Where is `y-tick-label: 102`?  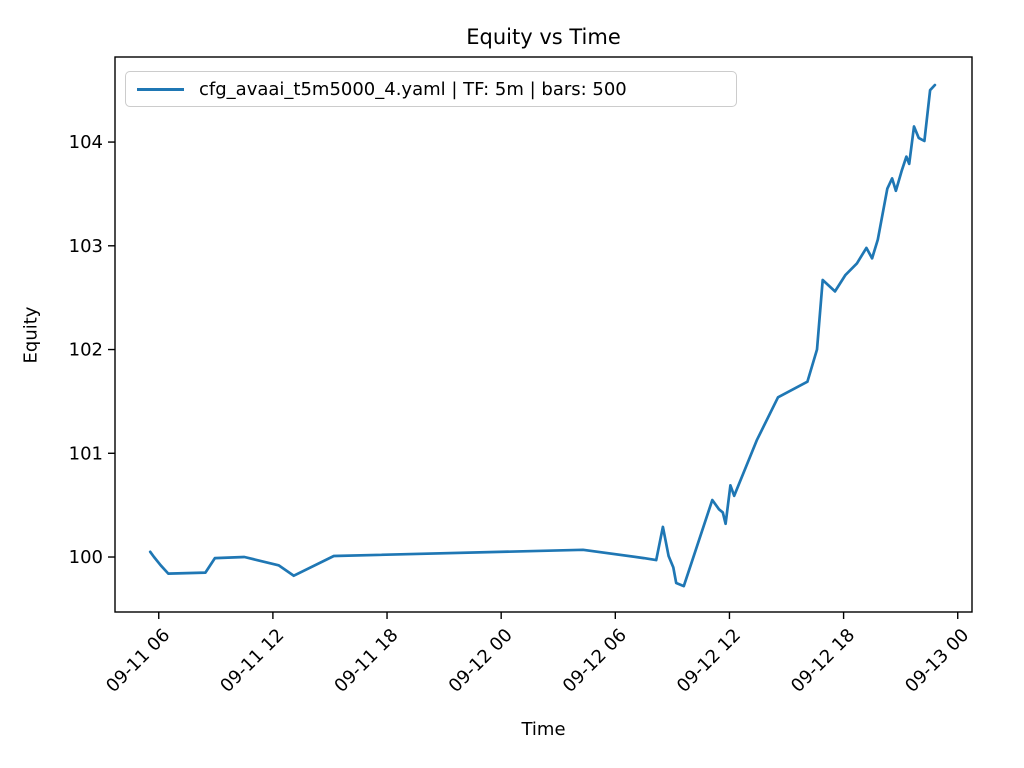
y-tick-label: 102 is located at coordinates (86, 350).